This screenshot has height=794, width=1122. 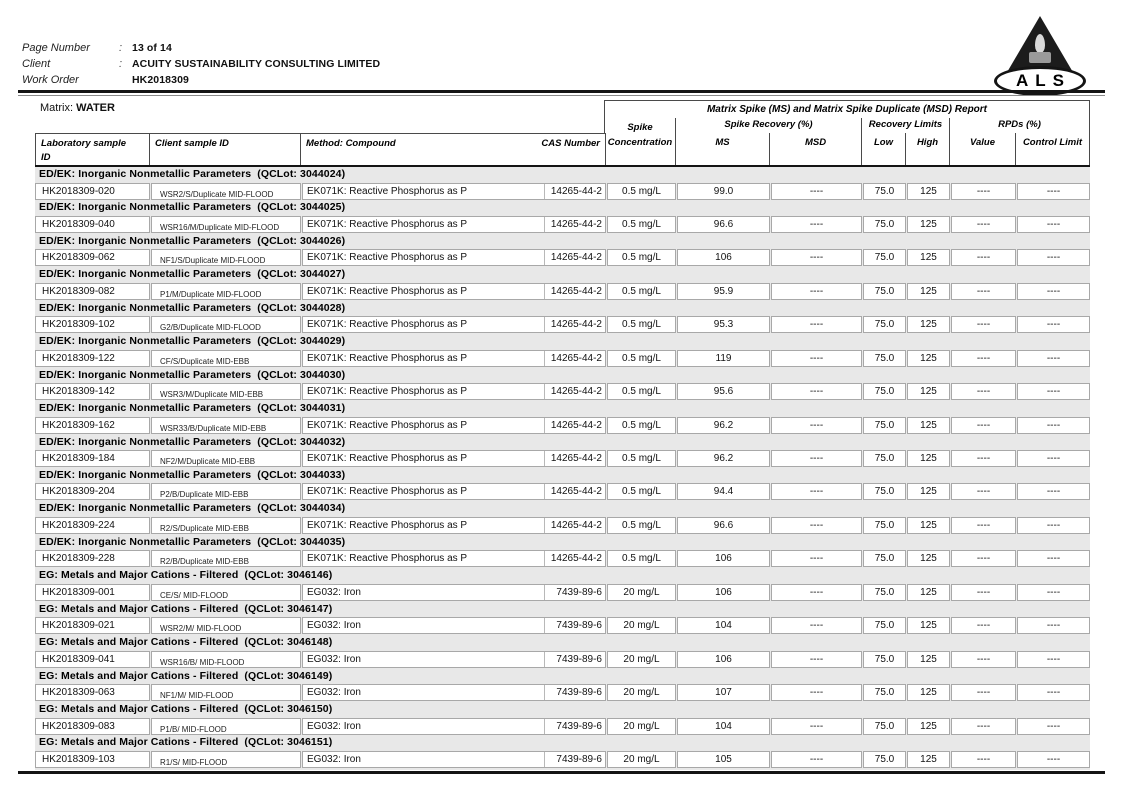 I want to click on work-order-value: HK2018309, so click(x=160, y=80).